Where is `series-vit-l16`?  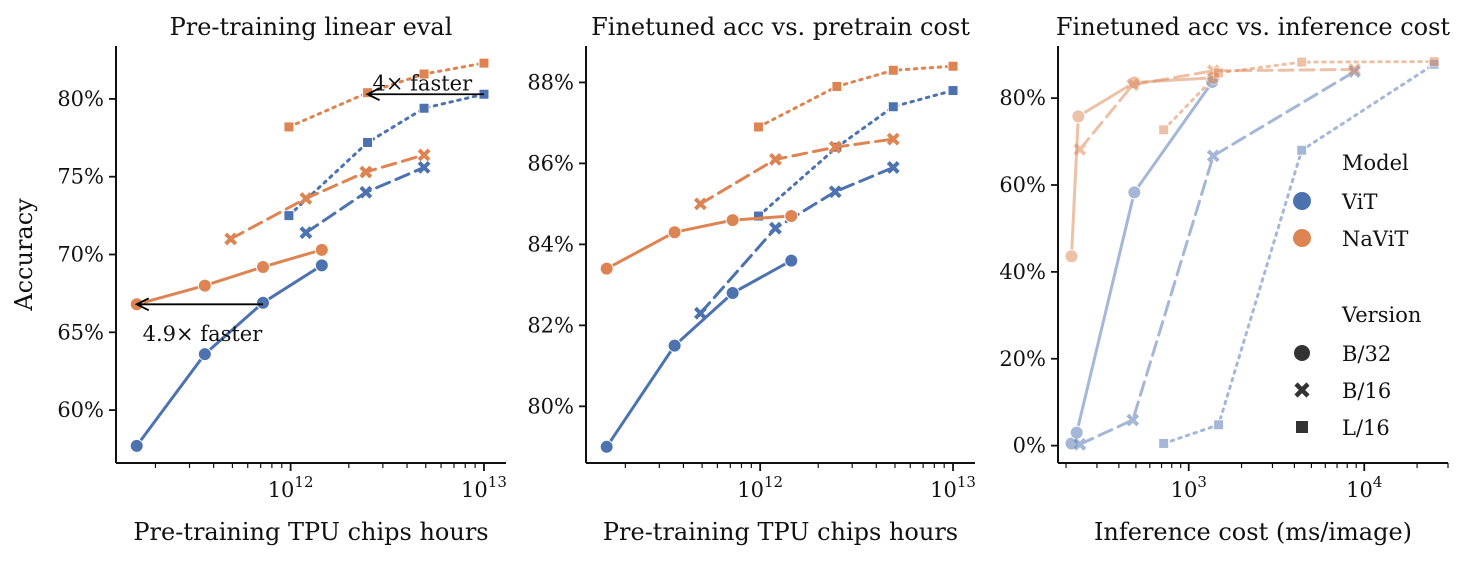
series-vit-l16 is located at coordinates (855, 153).